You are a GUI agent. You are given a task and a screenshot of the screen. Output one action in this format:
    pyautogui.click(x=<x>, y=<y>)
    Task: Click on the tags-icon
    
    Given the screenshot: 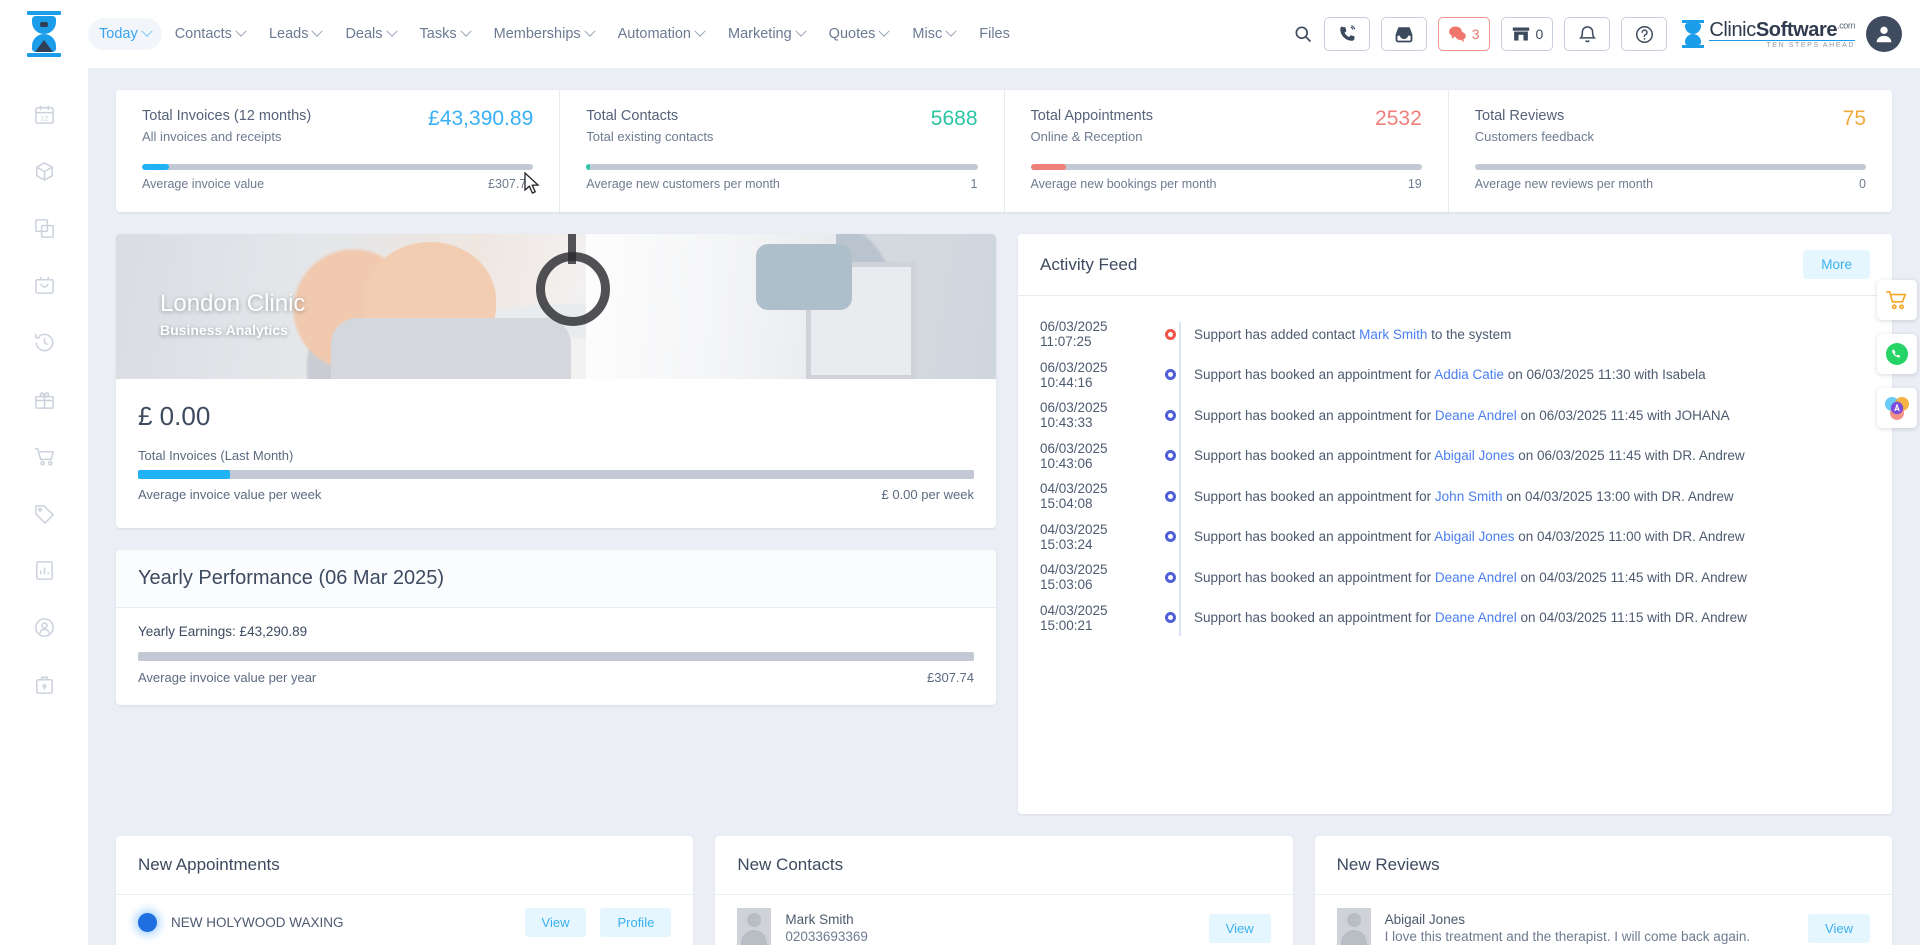 What is the action you would take?
    pyautogui.click(x=44, y=514)
    